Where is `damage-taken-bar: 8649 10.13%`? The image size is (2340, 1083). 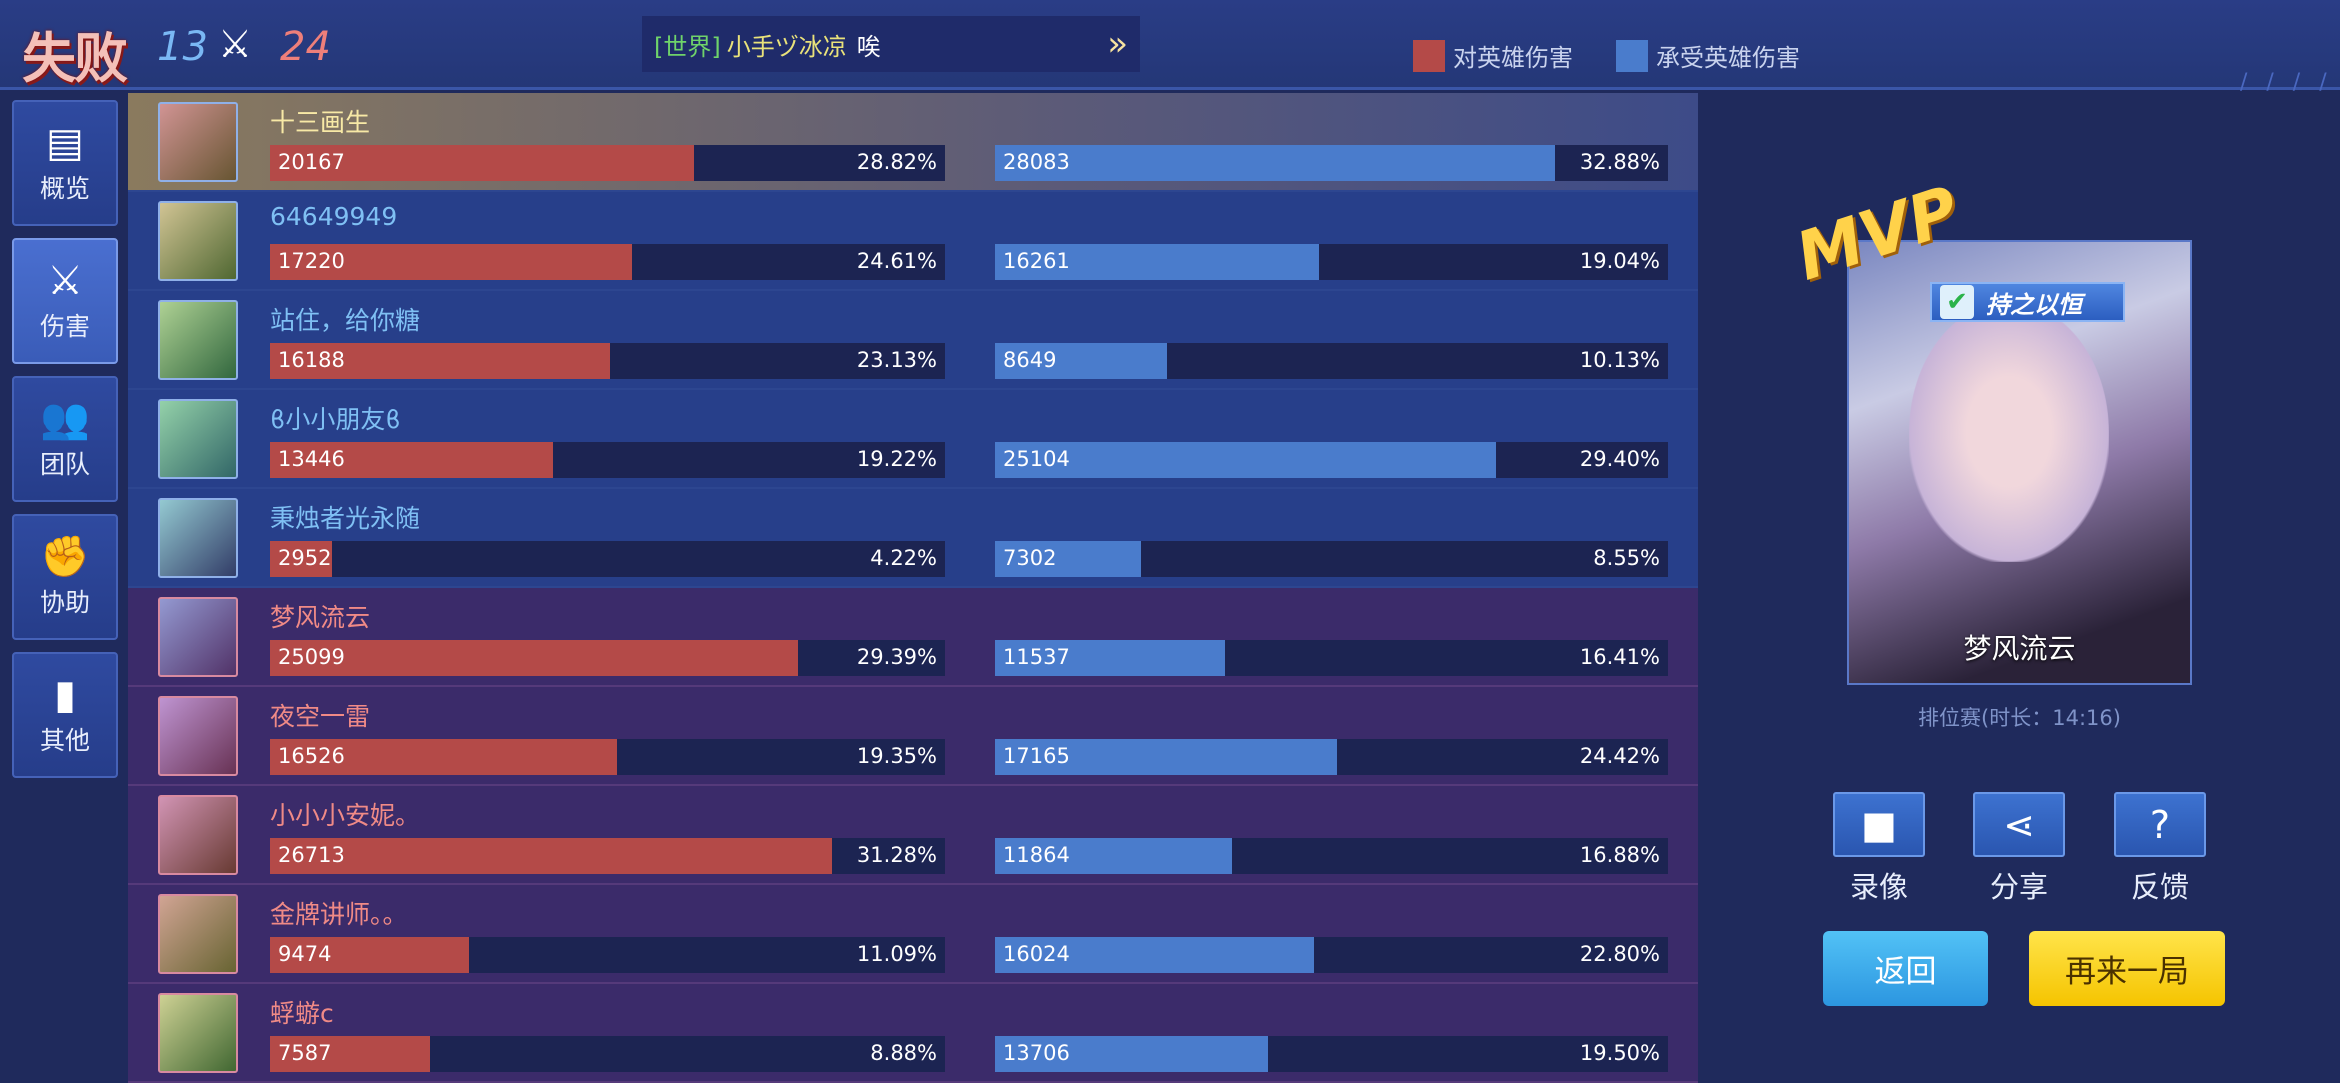
damage-taken-bar: 8649 10.13% is located at coordinates (1331, 361).